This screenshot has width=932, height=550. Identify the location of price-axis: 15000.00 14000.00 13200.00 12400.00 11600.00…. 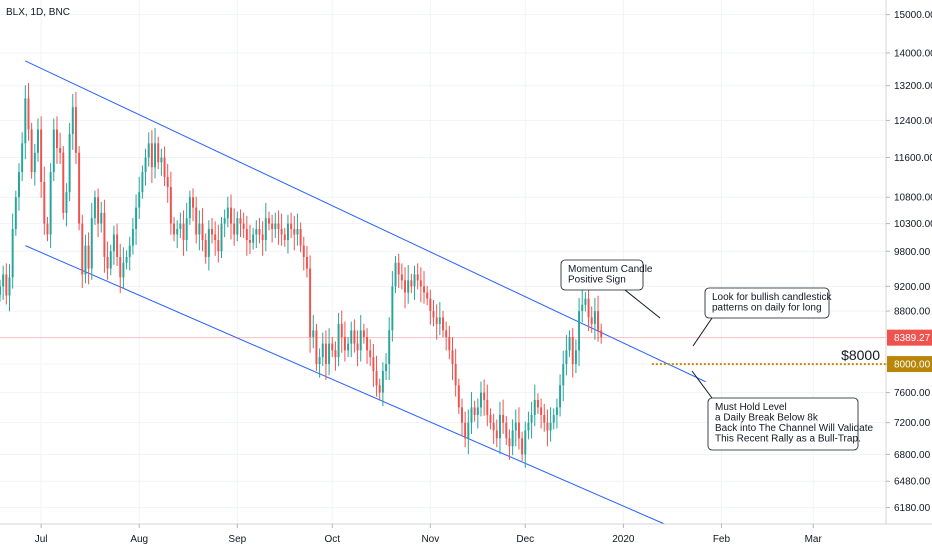
(909, 262).